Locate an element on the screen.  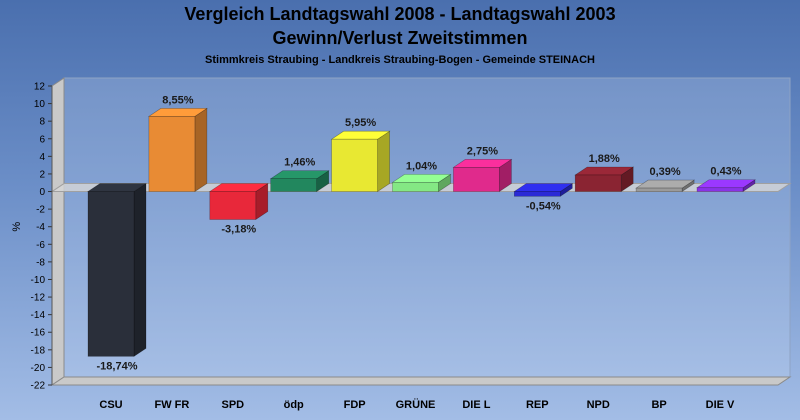
x-axis: CSU FW FR SPD ödp FDP GRÜNE DIE L REP NPD BP DIE V is located at coordinates (417, 404).